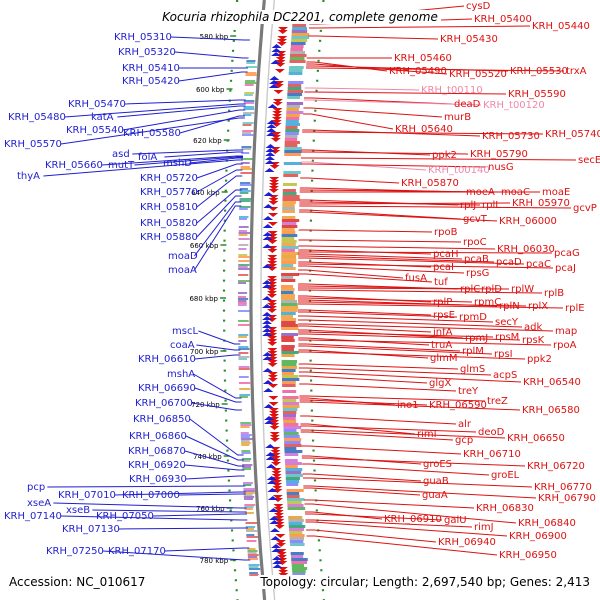 The image size is (600, 600). I want to click on right-gene-label: pcaB, so click(476, 259).